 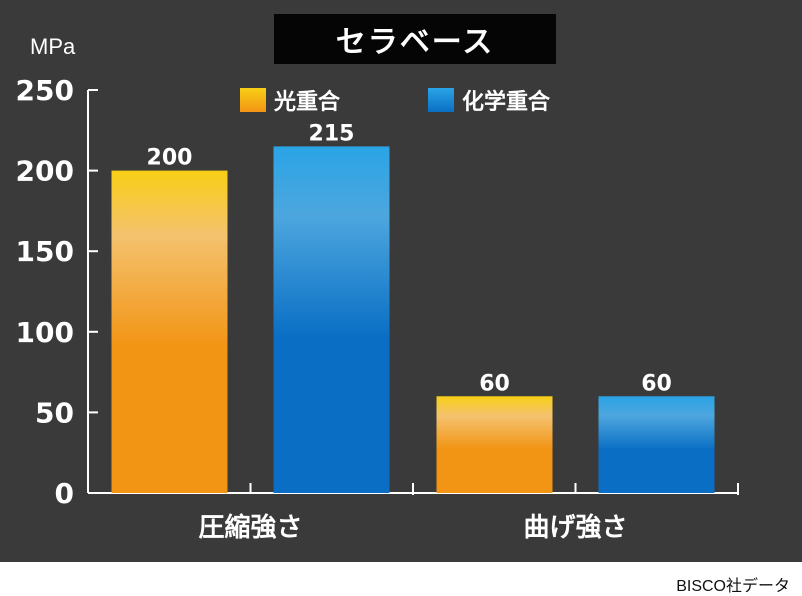 I want to click on y-tick-label: 100, so click(x=45, y=332).